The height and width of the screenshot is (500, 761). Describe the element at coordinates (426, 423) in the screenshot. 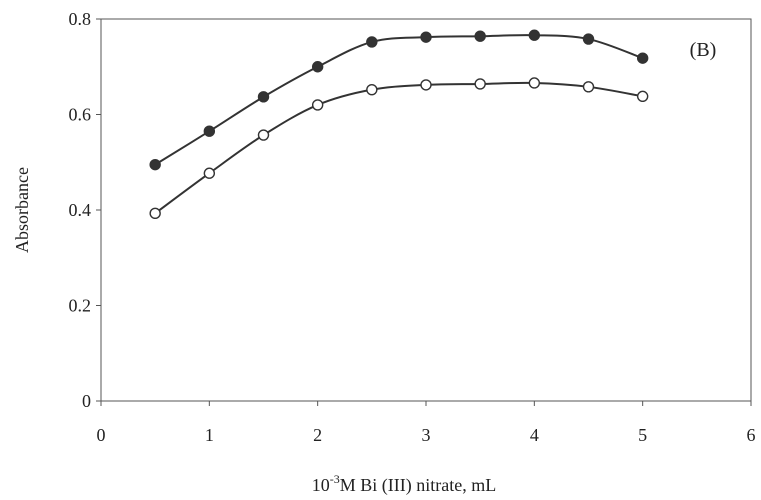

I see `x-axis-ticks: 0 1 2 3 4 5 6` at that location.